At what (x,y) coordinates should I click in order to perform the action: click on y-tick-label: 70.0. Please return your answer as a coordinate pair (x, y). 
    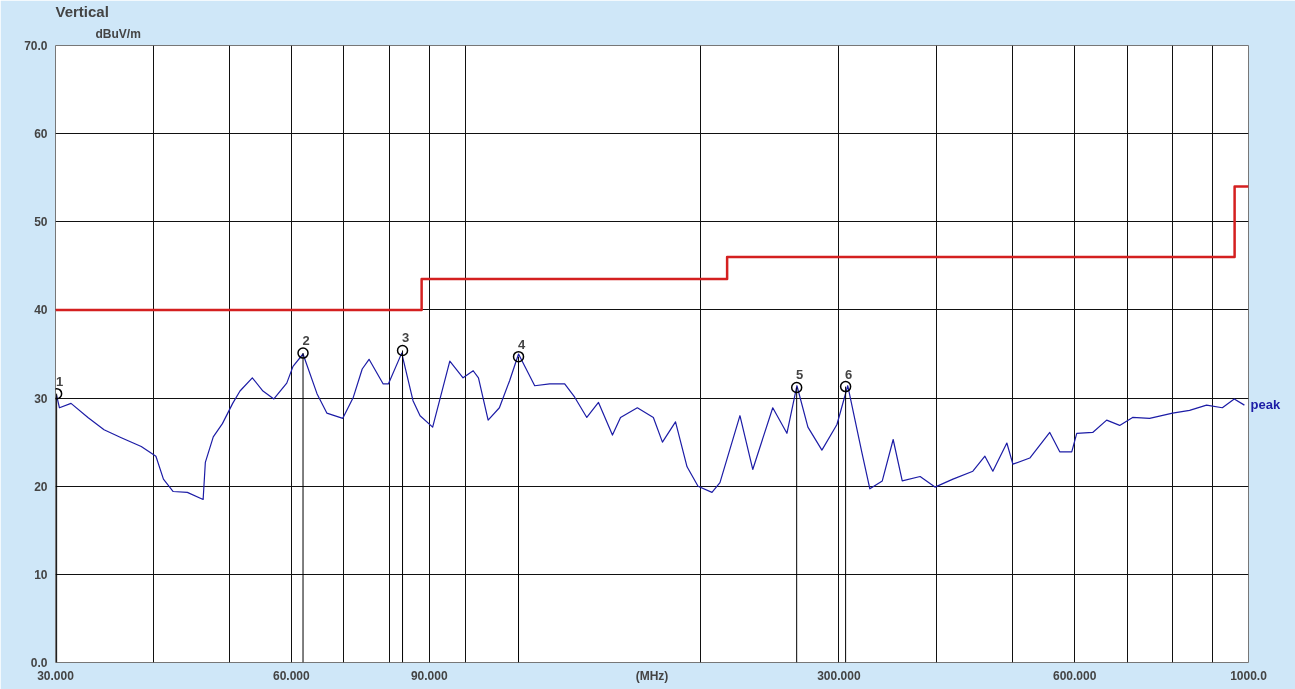
    Looking at the image, I should click on (36, 46).